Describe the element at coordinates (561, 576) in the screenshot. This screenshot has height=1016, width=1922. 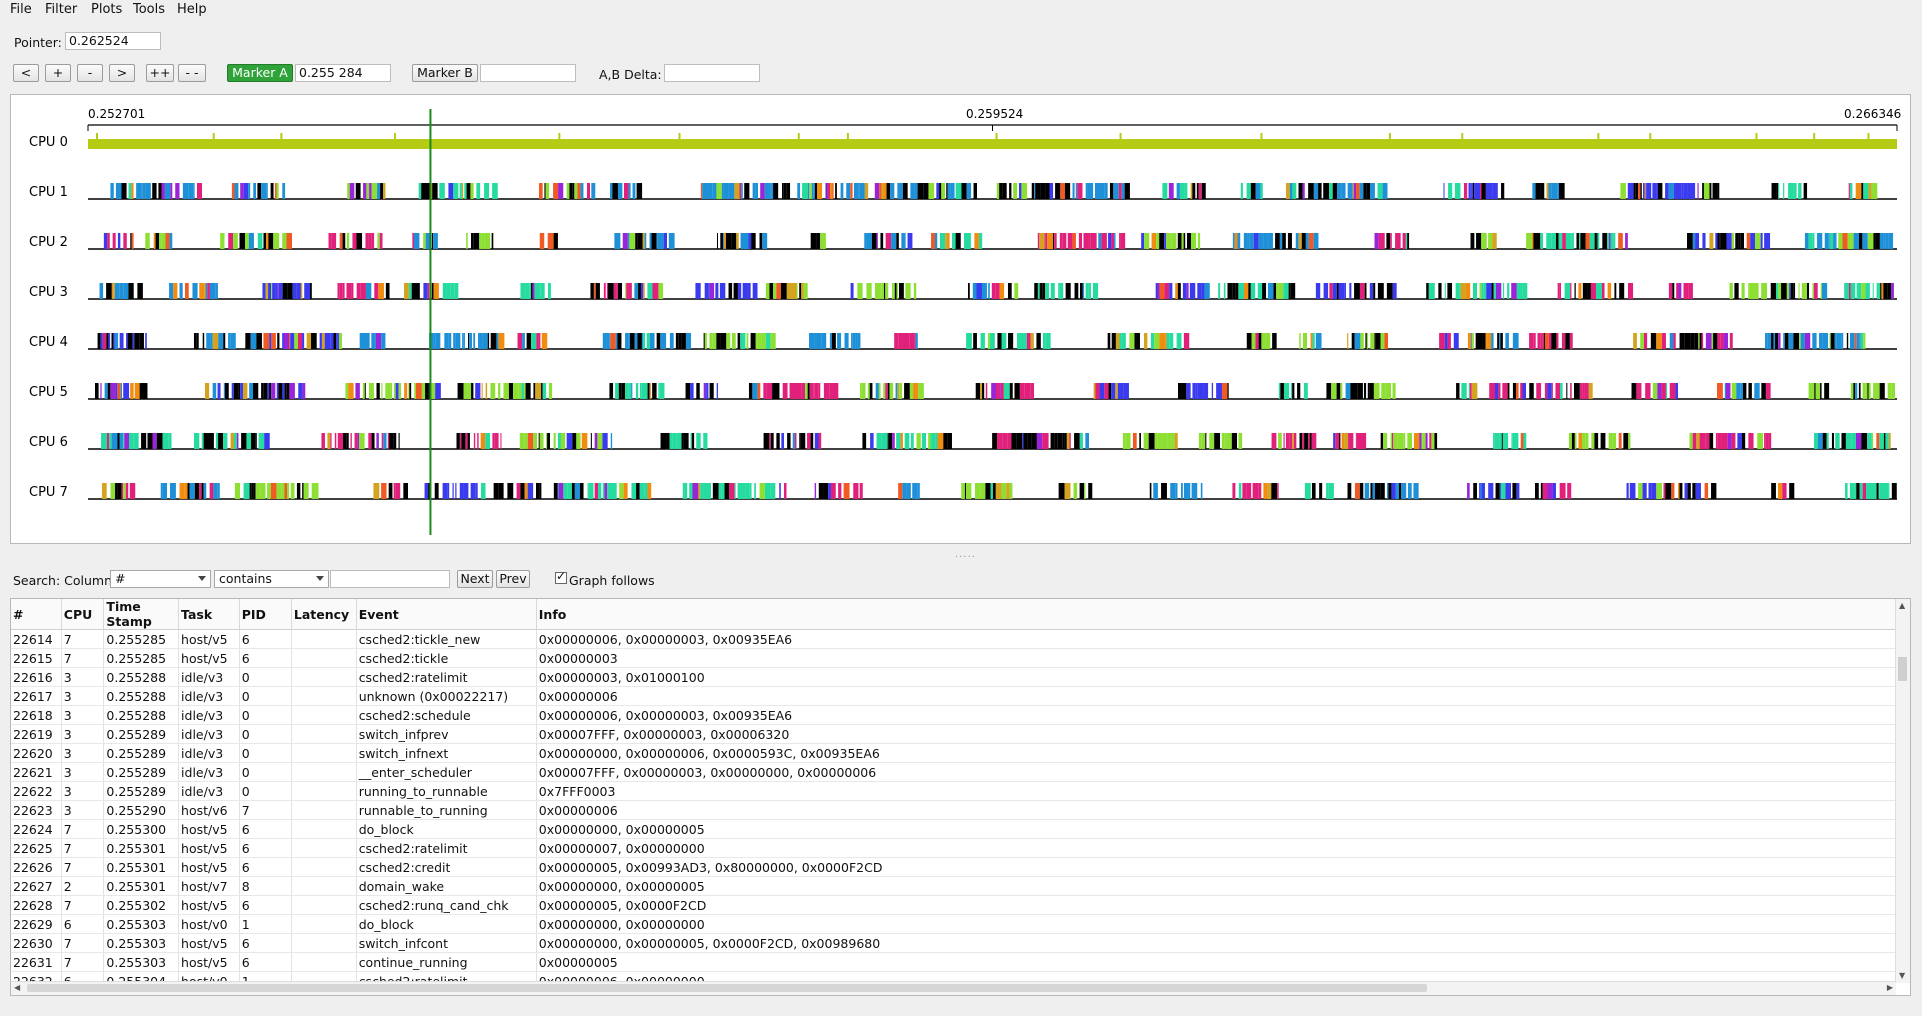
I see `graph-follows-checkbox` at that location.